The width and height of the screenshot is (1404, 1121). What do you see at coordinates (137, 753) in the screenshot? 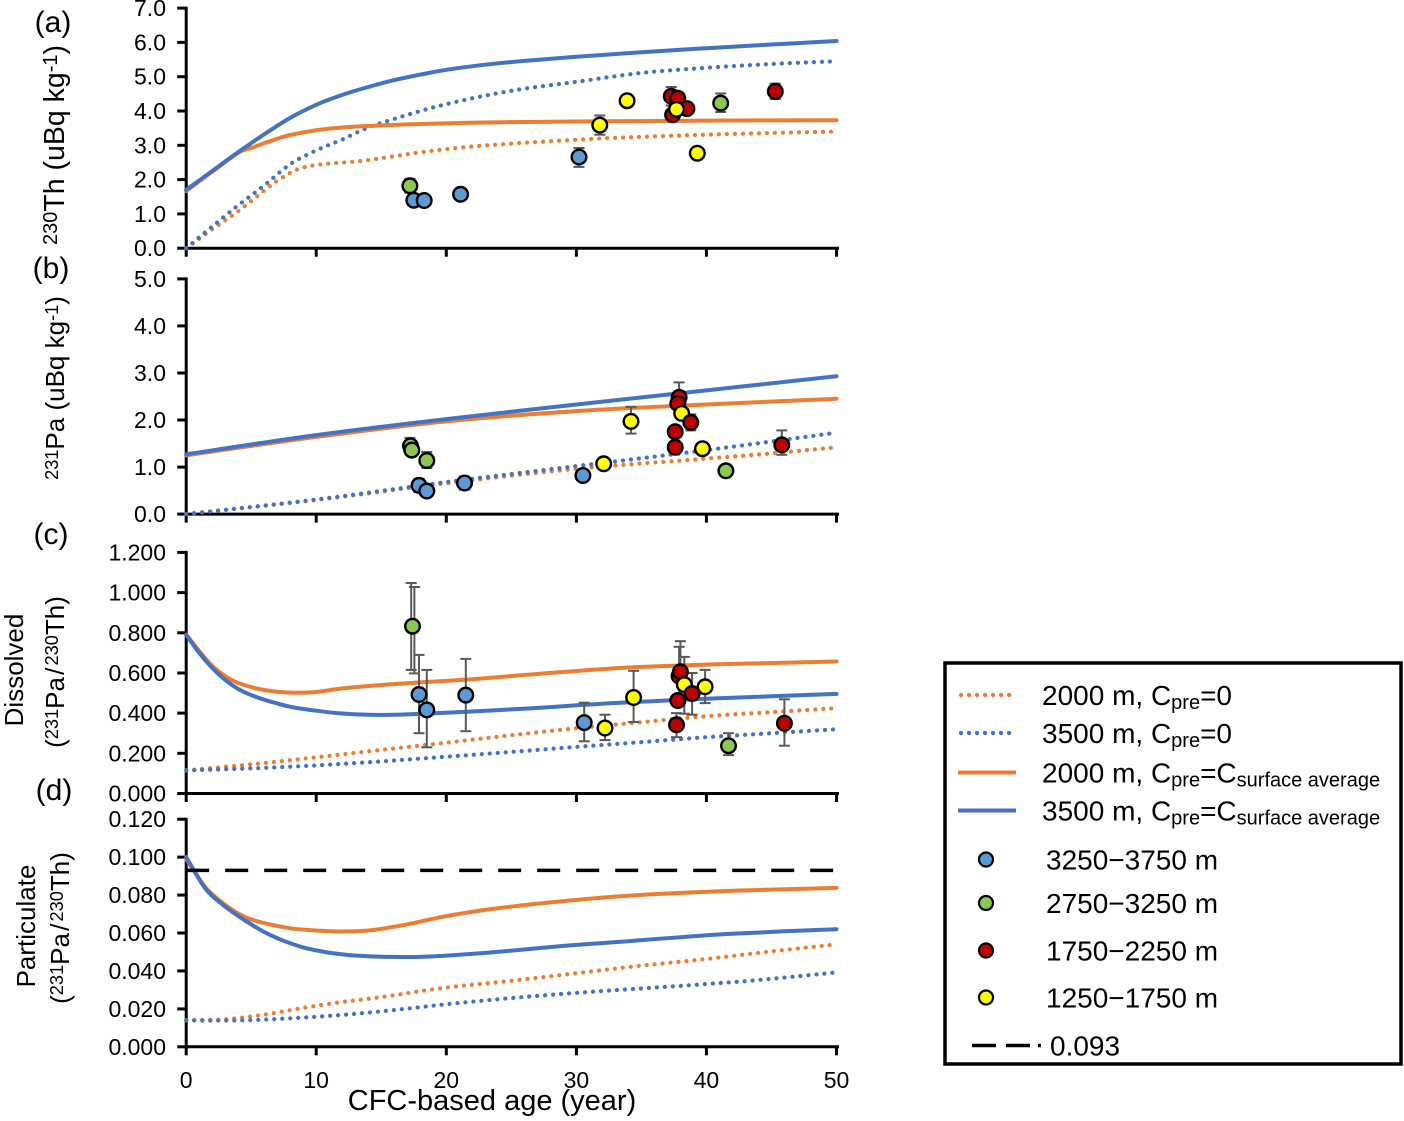
I see `svg-text: 0.200` at bounding box center [137, 753].